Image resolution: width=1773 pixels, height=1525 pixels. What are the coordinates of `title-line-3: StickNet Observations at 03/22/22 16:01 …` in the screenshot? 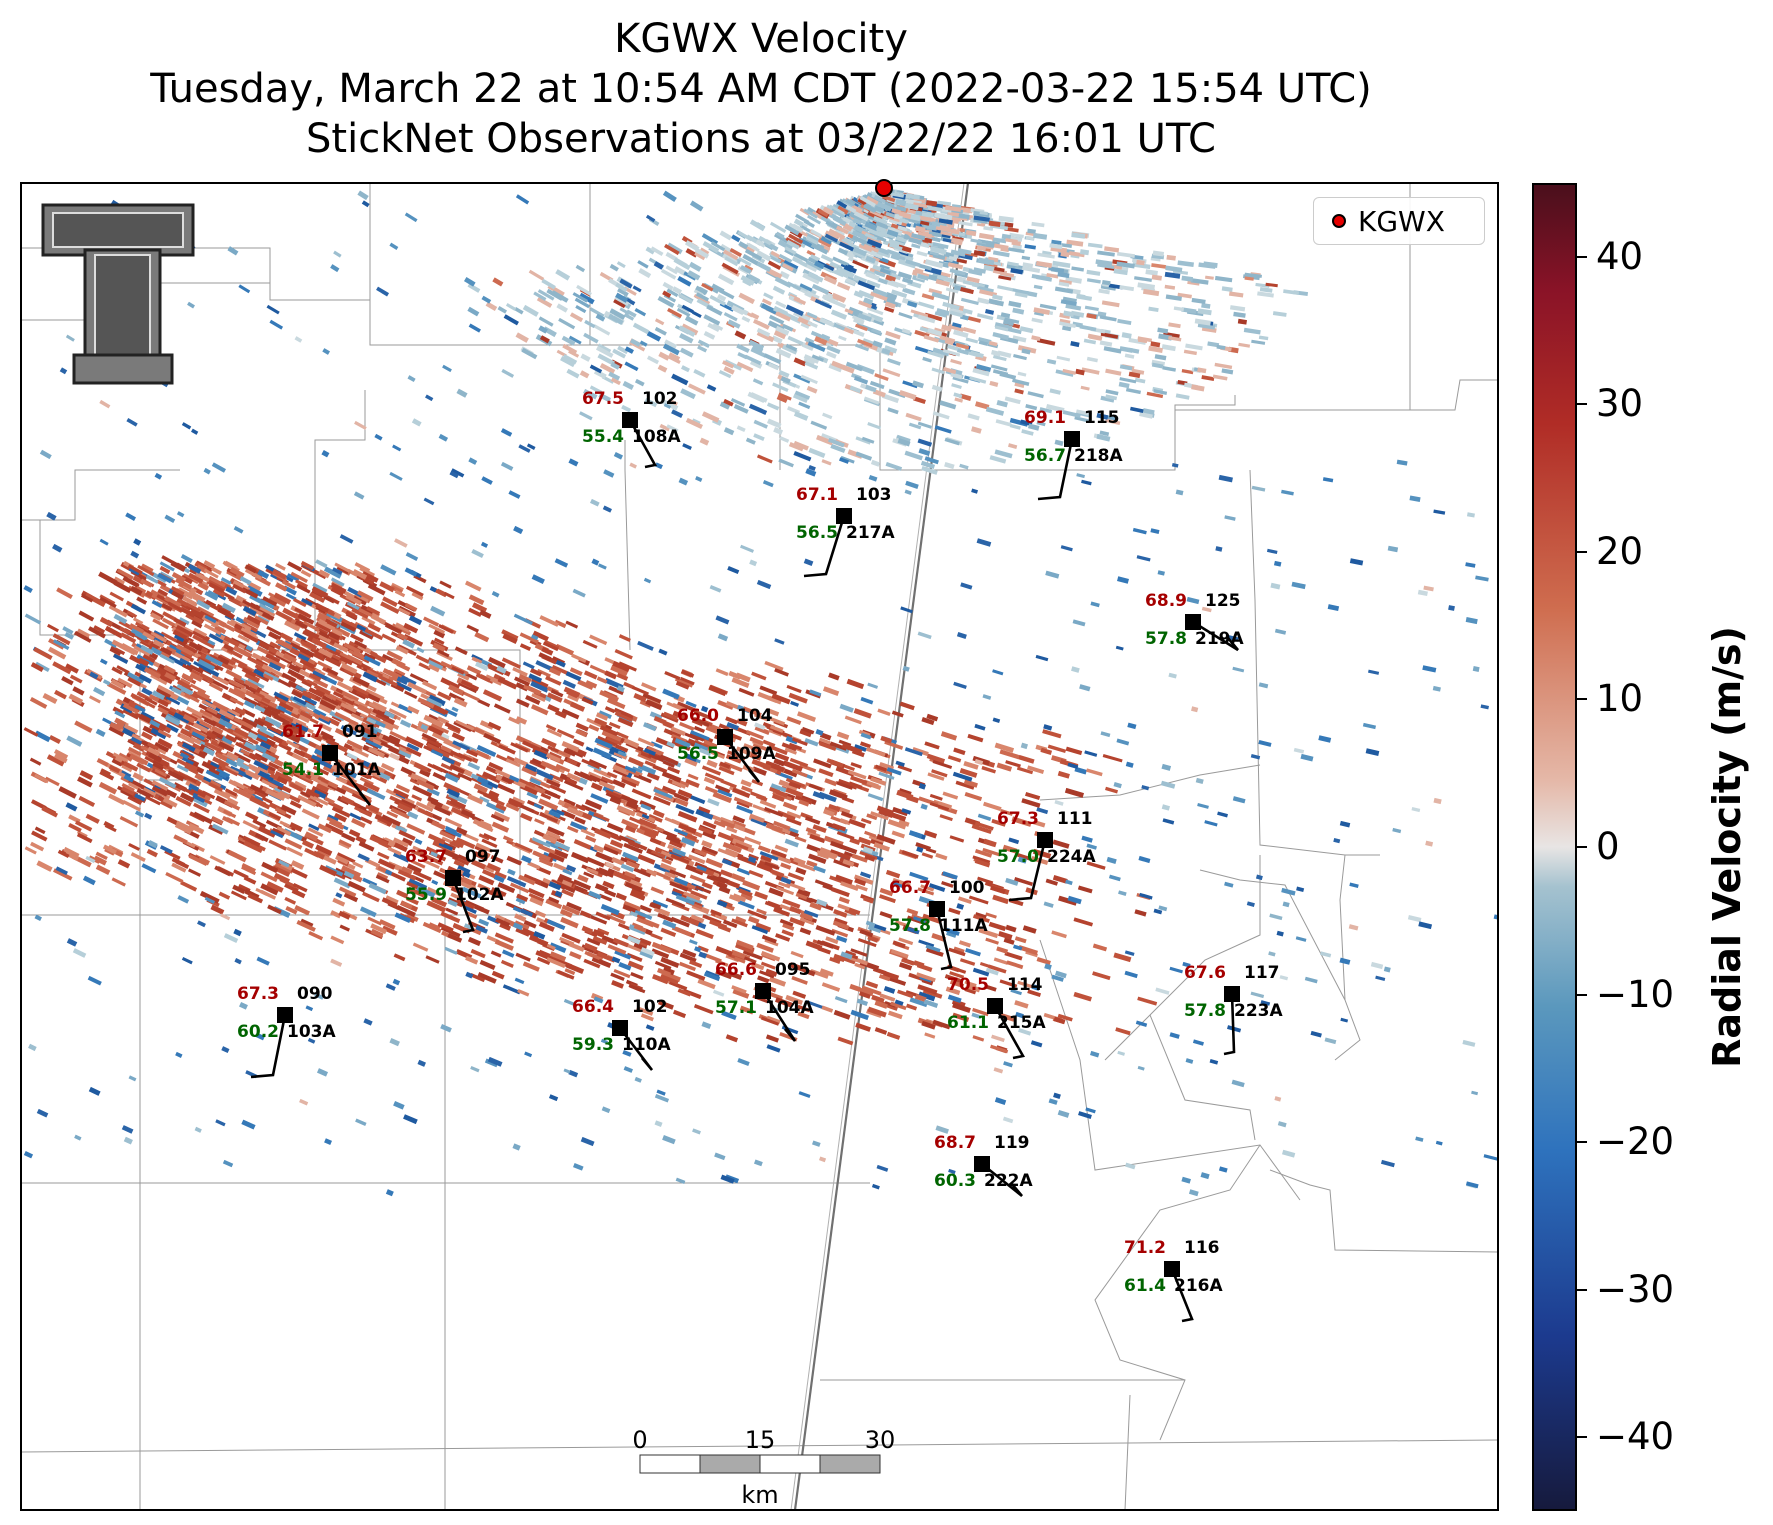 It's located at (761, 139).